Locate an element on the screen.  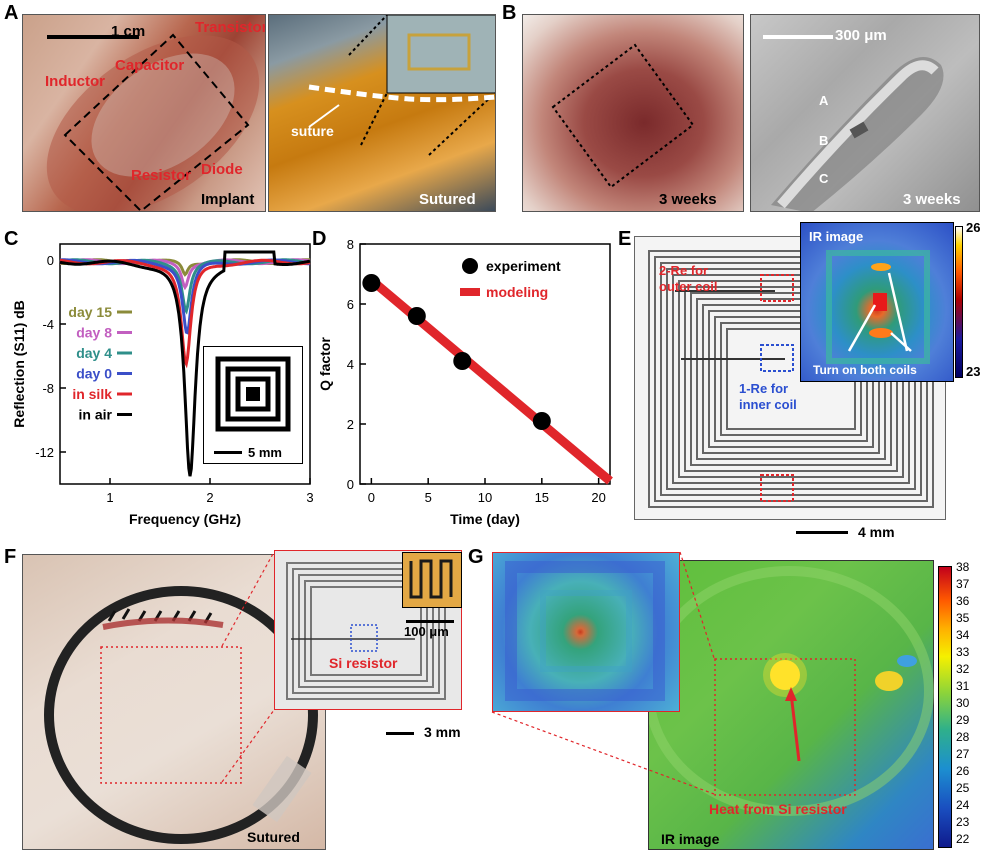
colorbar-tick-label: 31 is located at coordinates (963, 686).